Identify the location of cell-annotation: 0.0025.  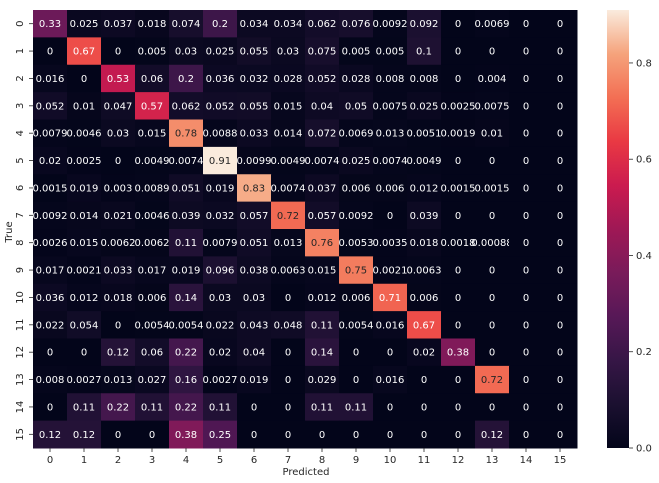
(84, 161).